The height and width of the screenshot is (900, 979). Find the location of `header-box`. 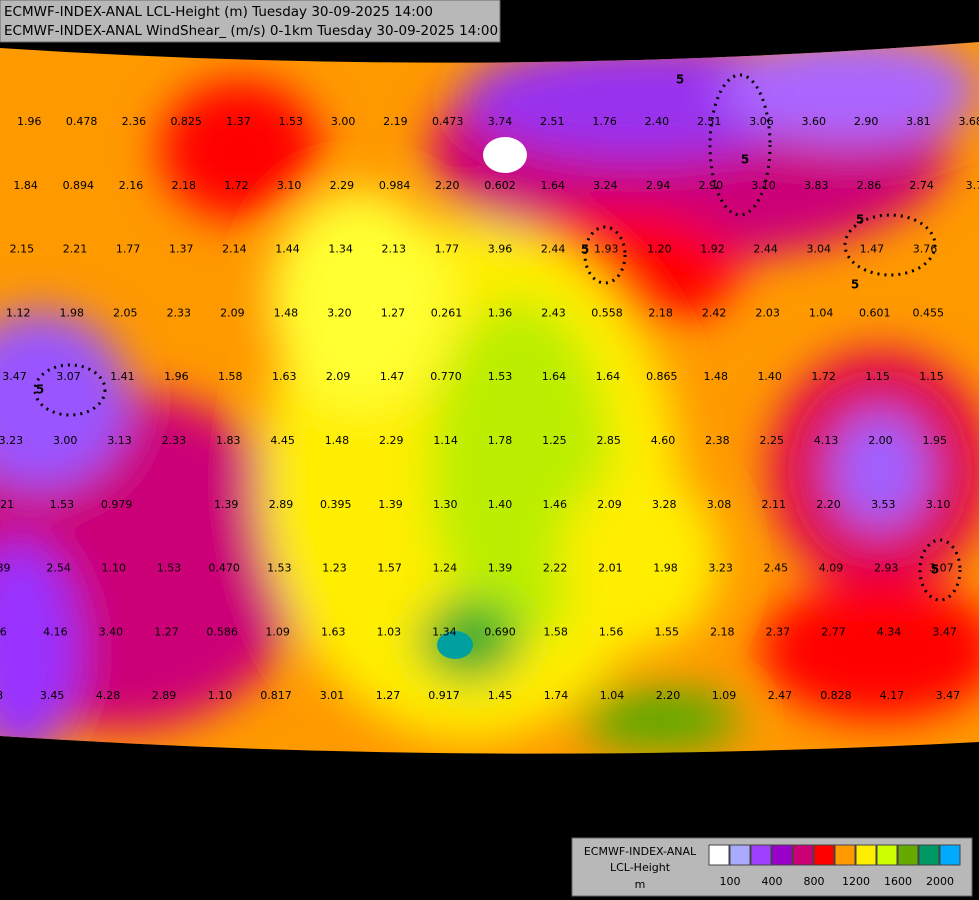

header-box is located at coordinates (250, 21).